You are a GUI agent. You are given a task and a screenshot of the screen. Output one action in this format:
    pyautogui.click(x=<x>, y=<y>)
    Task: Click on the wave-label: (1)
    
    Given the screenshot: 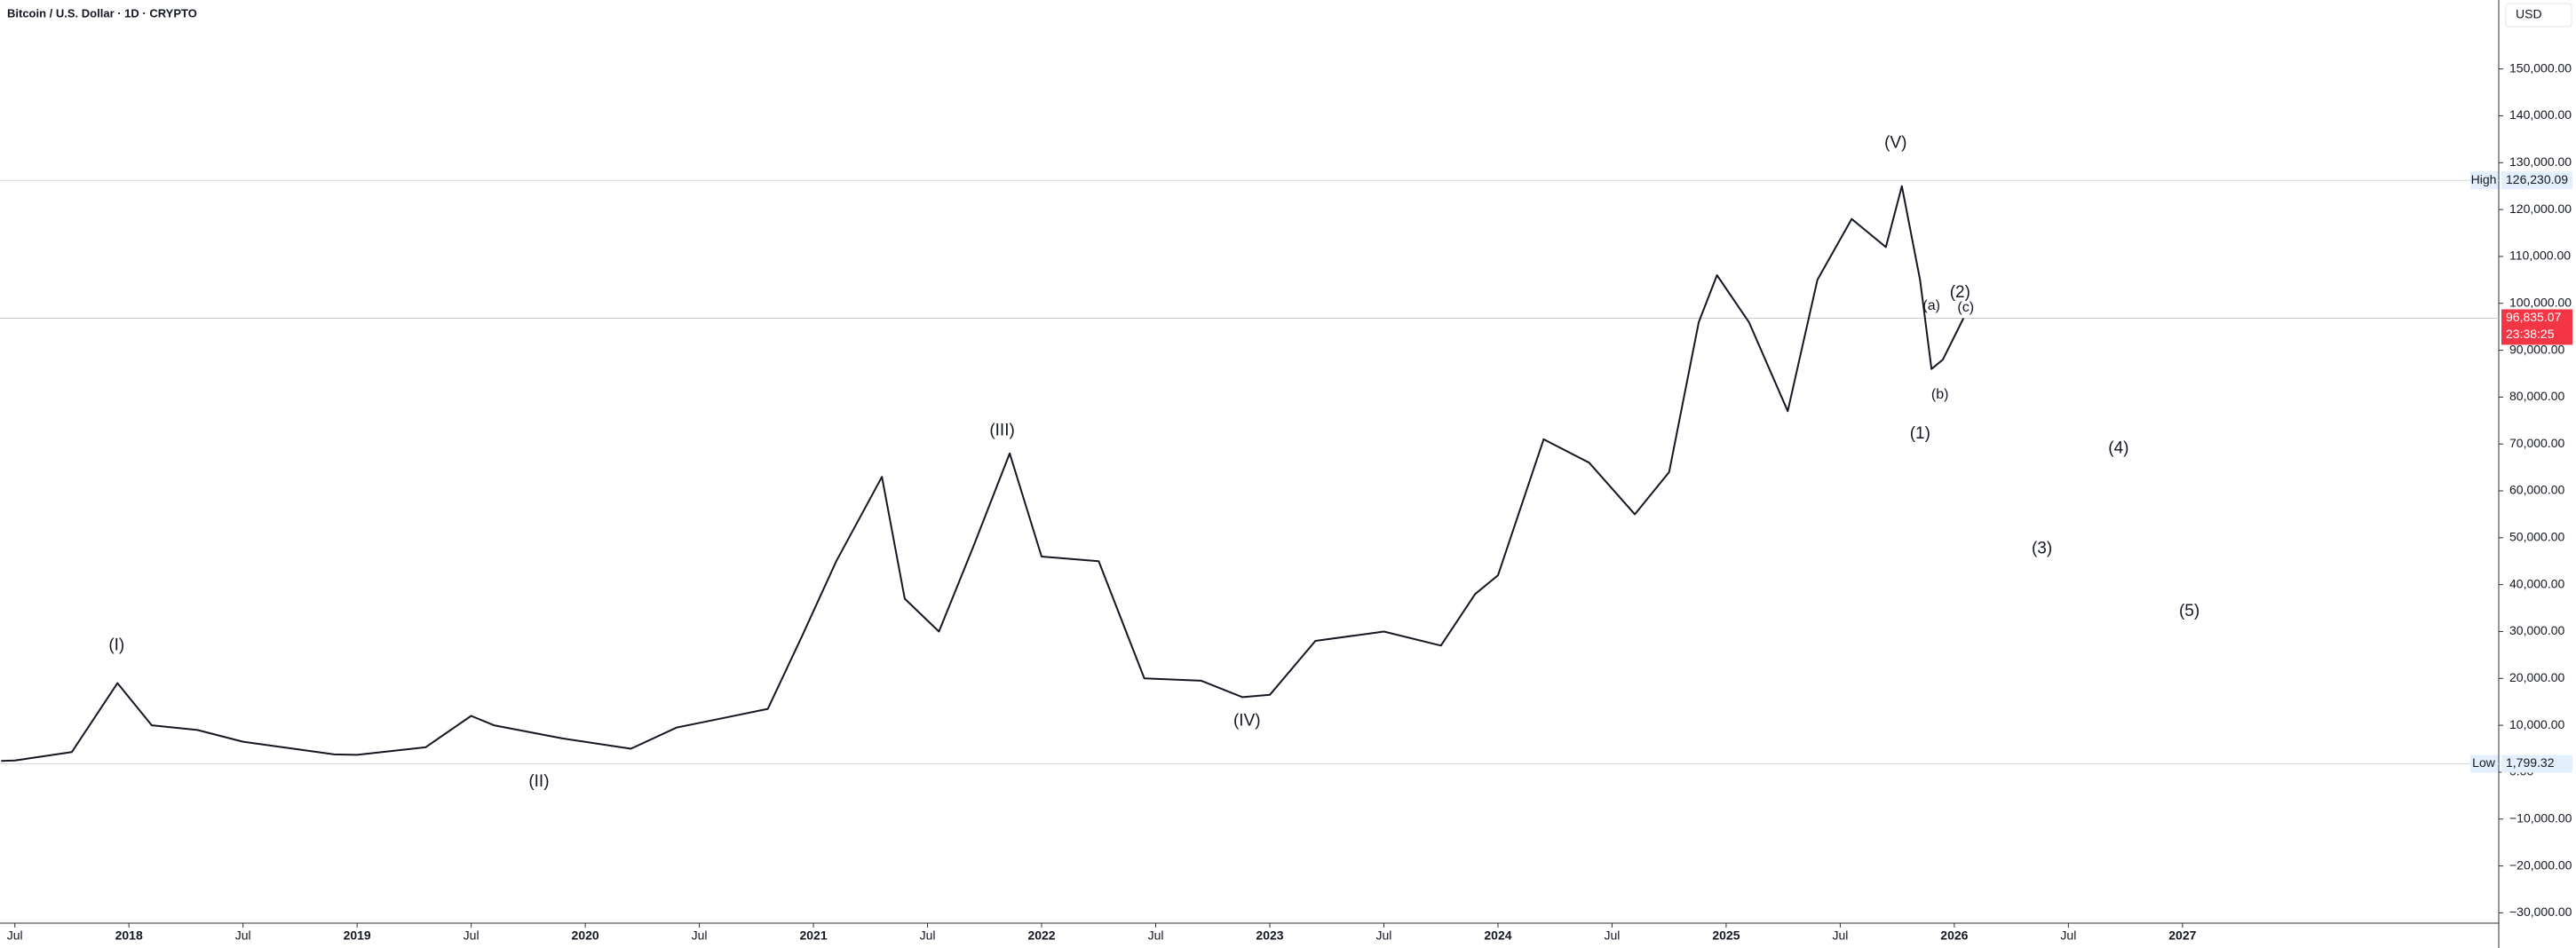 What is the action you would take?
    pyautogui.click(x=1920, y=433)
    